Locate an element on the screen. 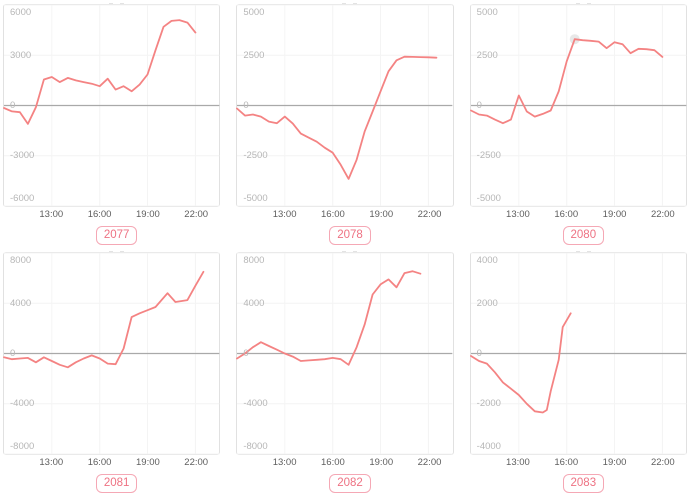 This screenshot has height=497, width=700. chart-id-badge: 2077 is located at coordinates (116, 235).